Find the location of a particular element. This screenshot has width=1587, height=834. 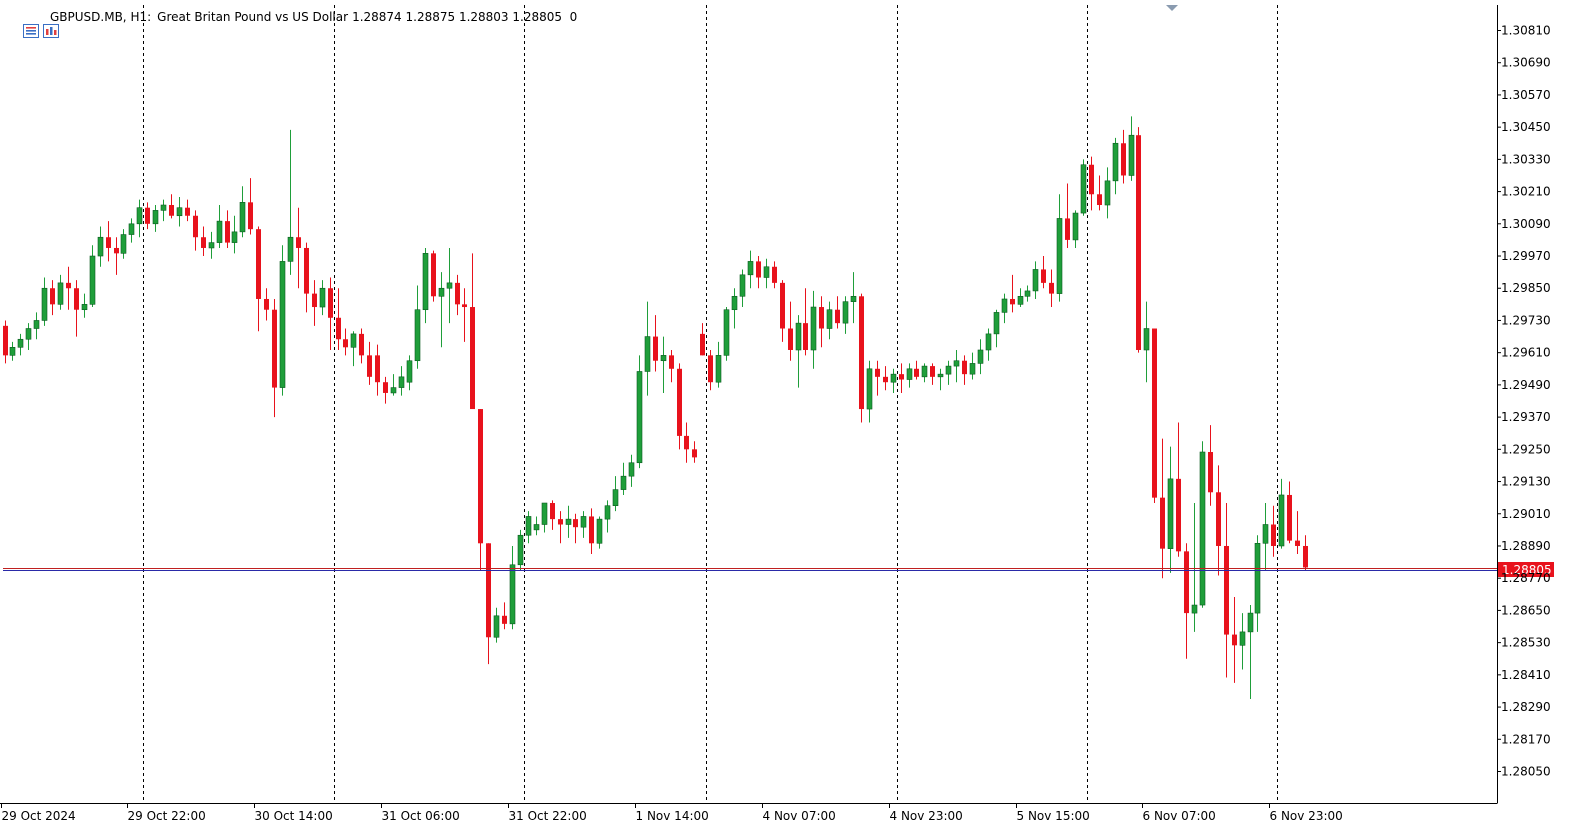

y-tick-label: 1.28530 is located at coordinates (1526, 643).